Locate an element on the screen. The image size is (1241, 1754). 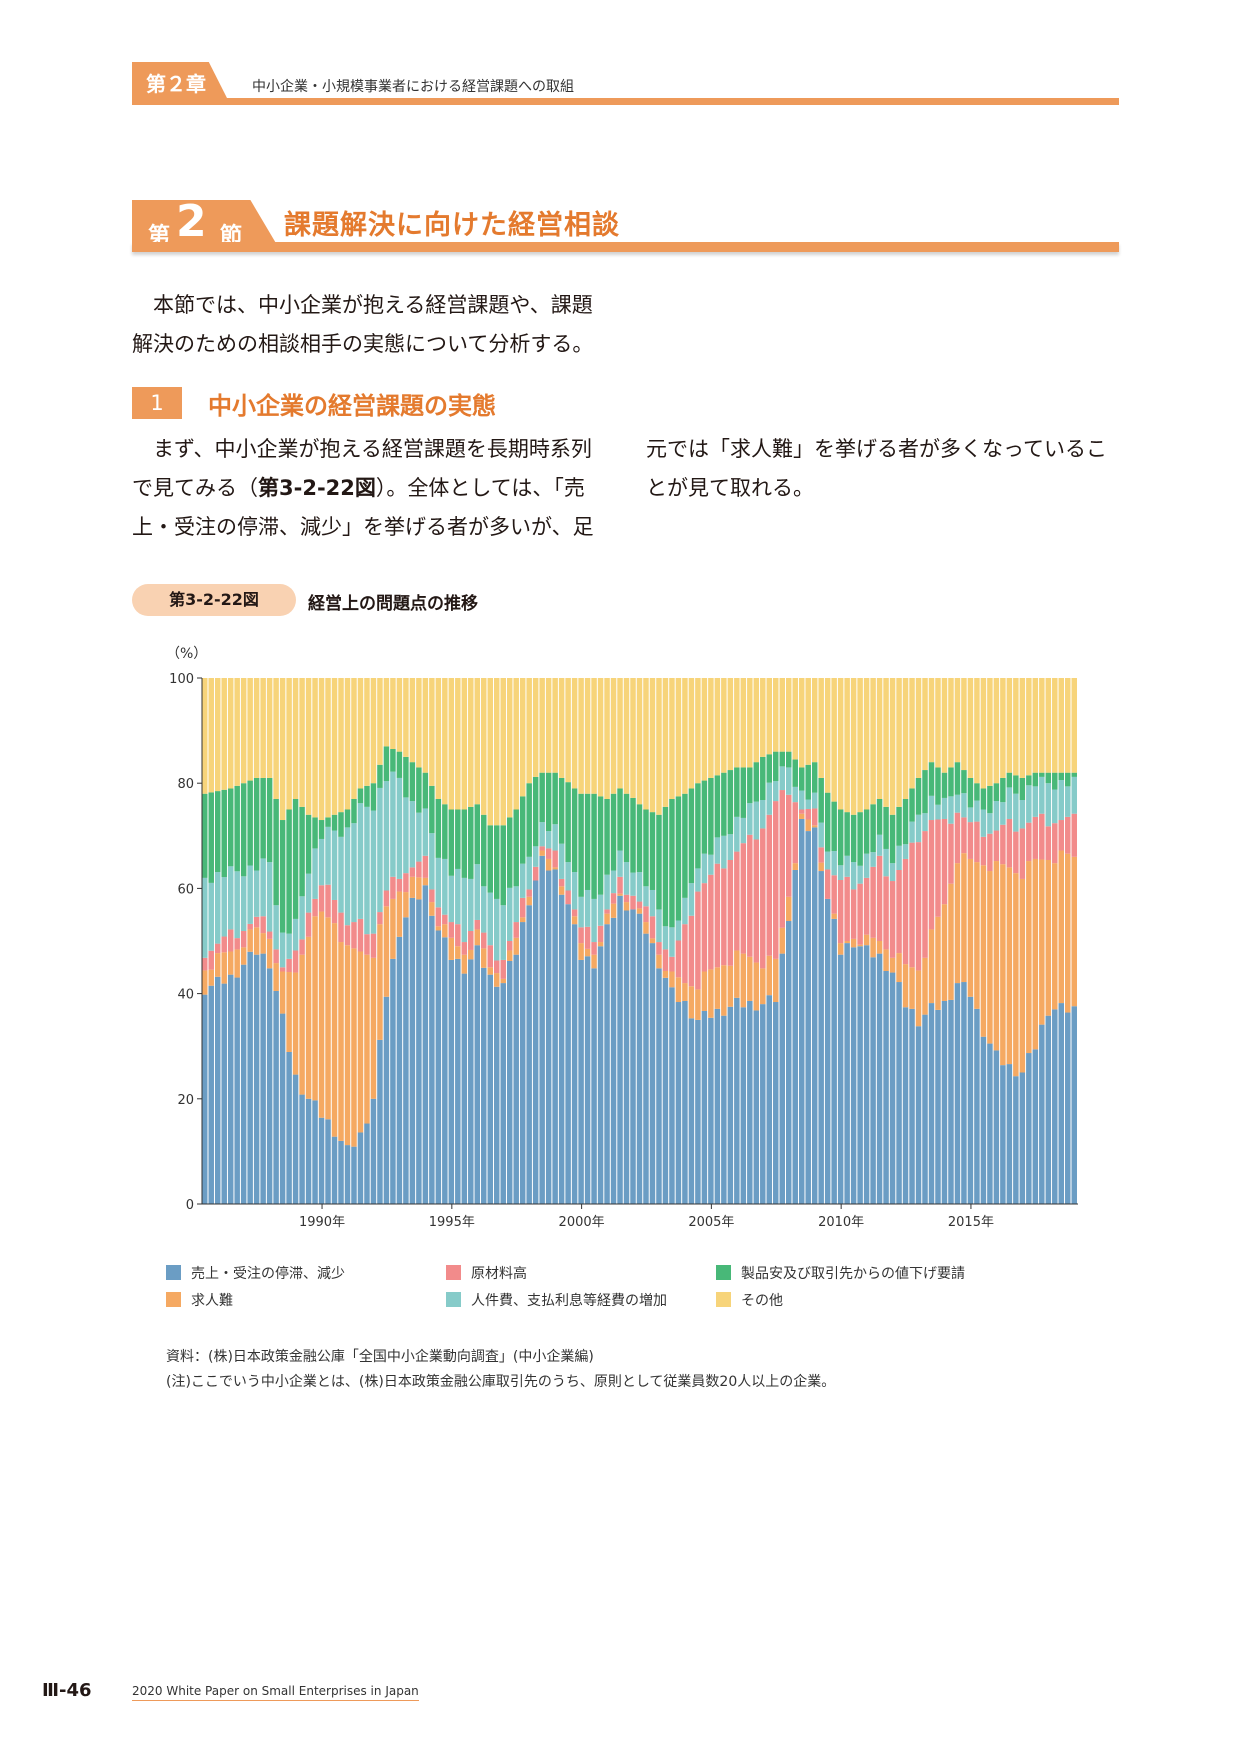
x-tick-label: 2000年 is located at coordinates (582, 1222).